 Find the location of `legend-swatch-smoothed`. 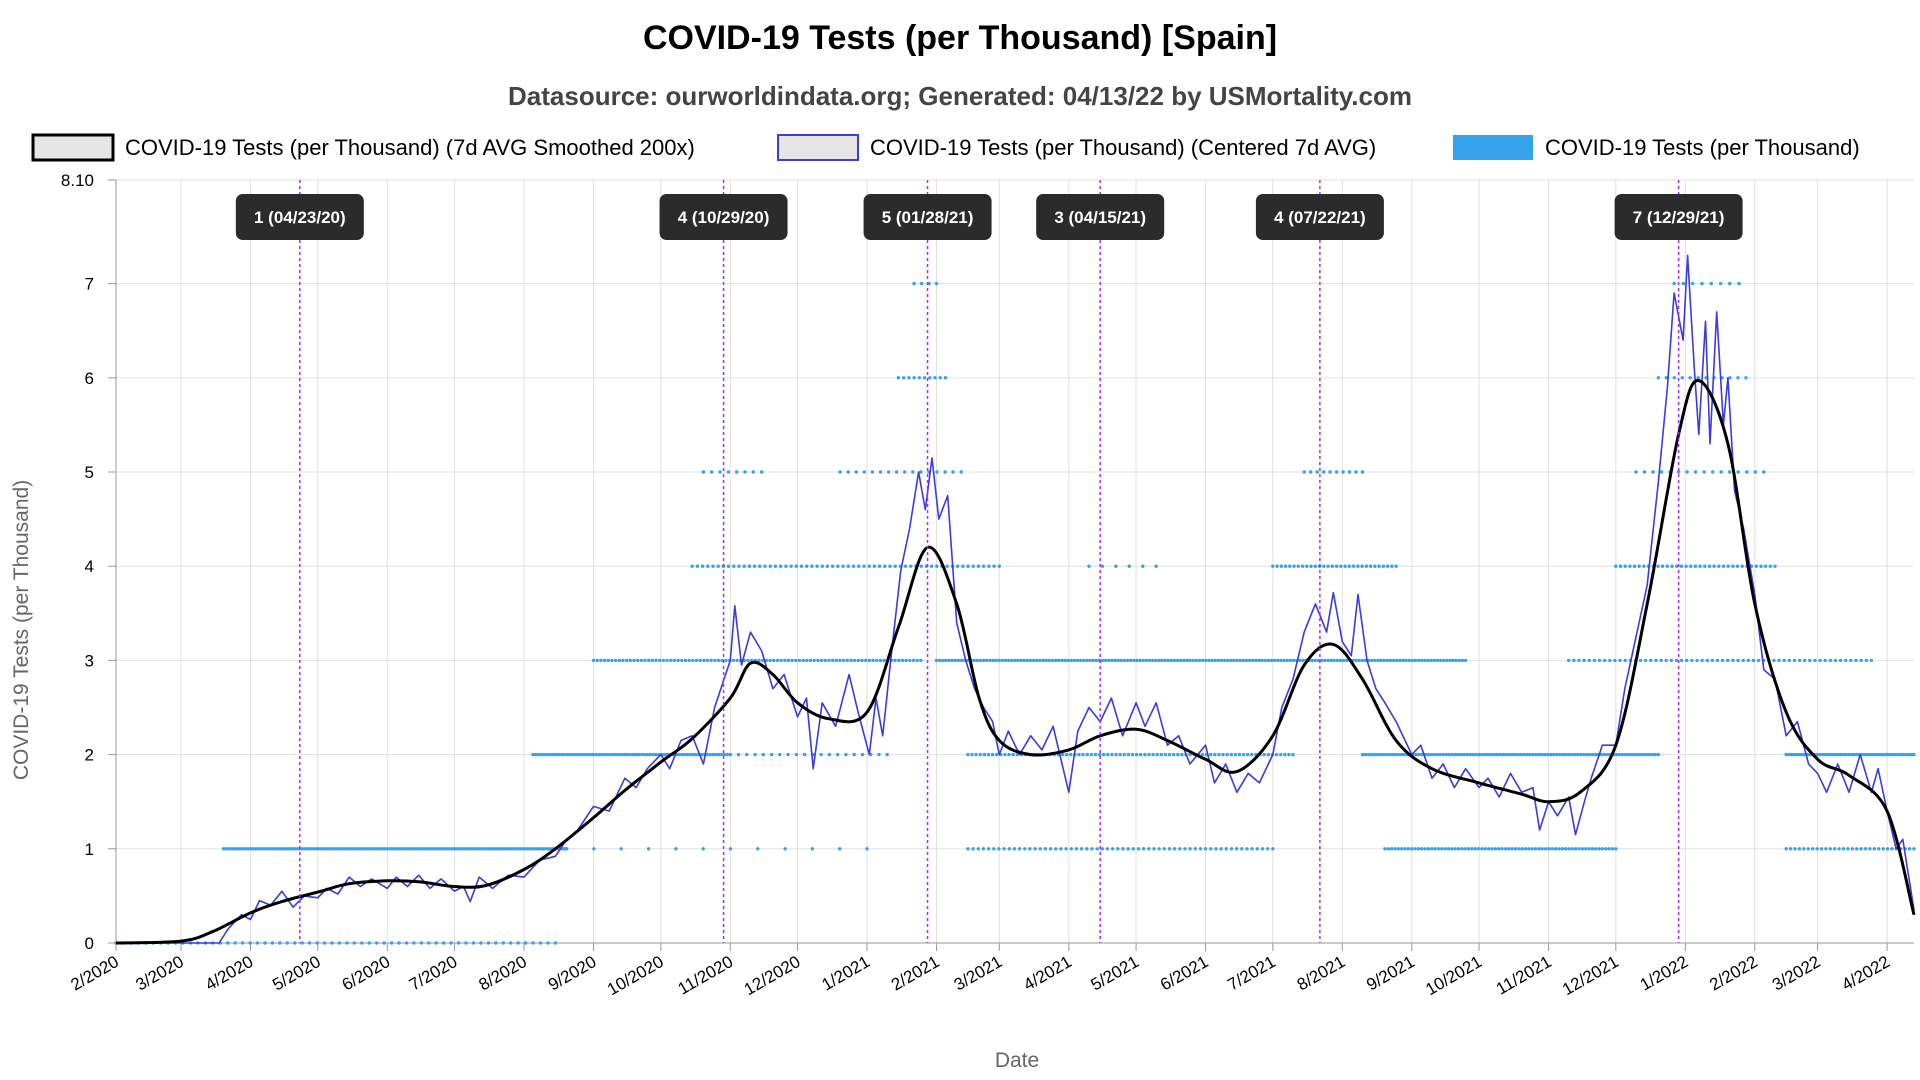

legend-swatch-smoothed is located at coordinates (73, 147).